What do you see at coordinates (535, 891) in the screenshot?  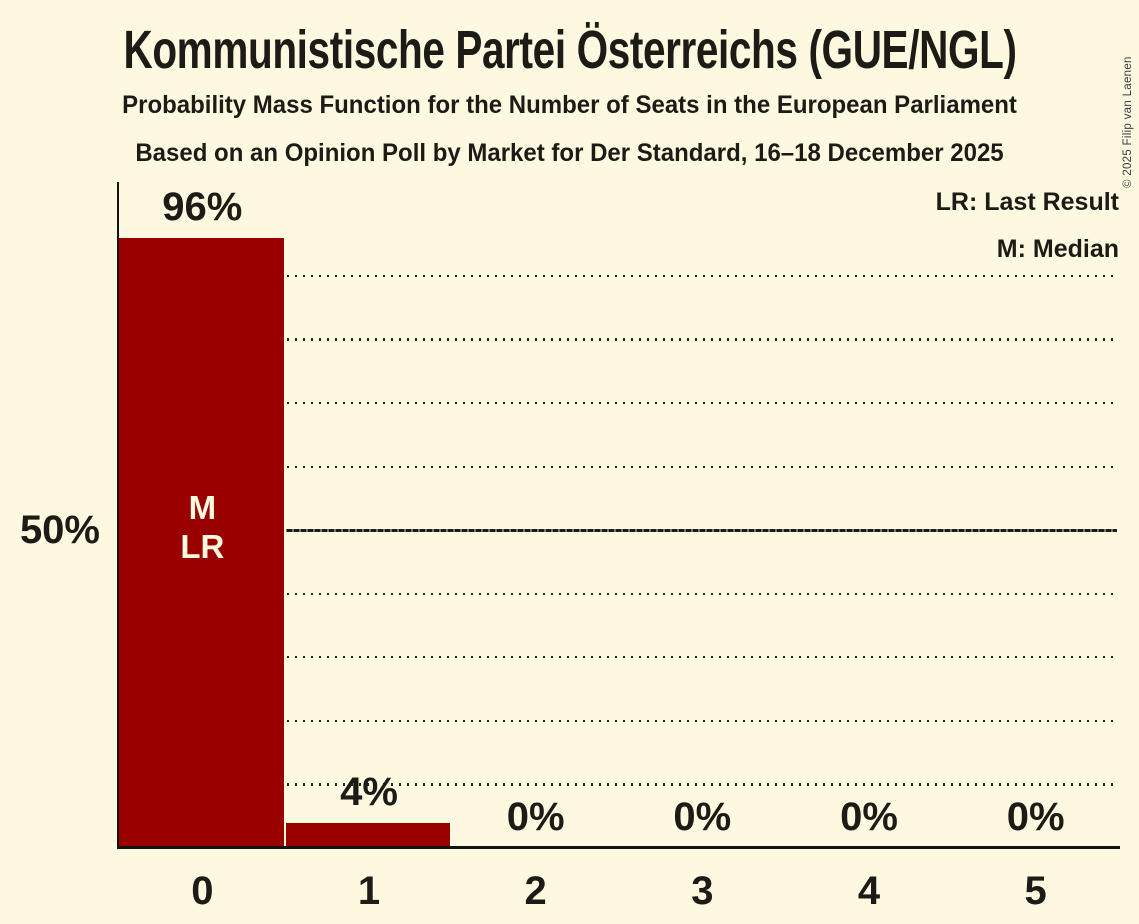 I see `x-tick-label-2: 2` at bounding box center [535, 891].